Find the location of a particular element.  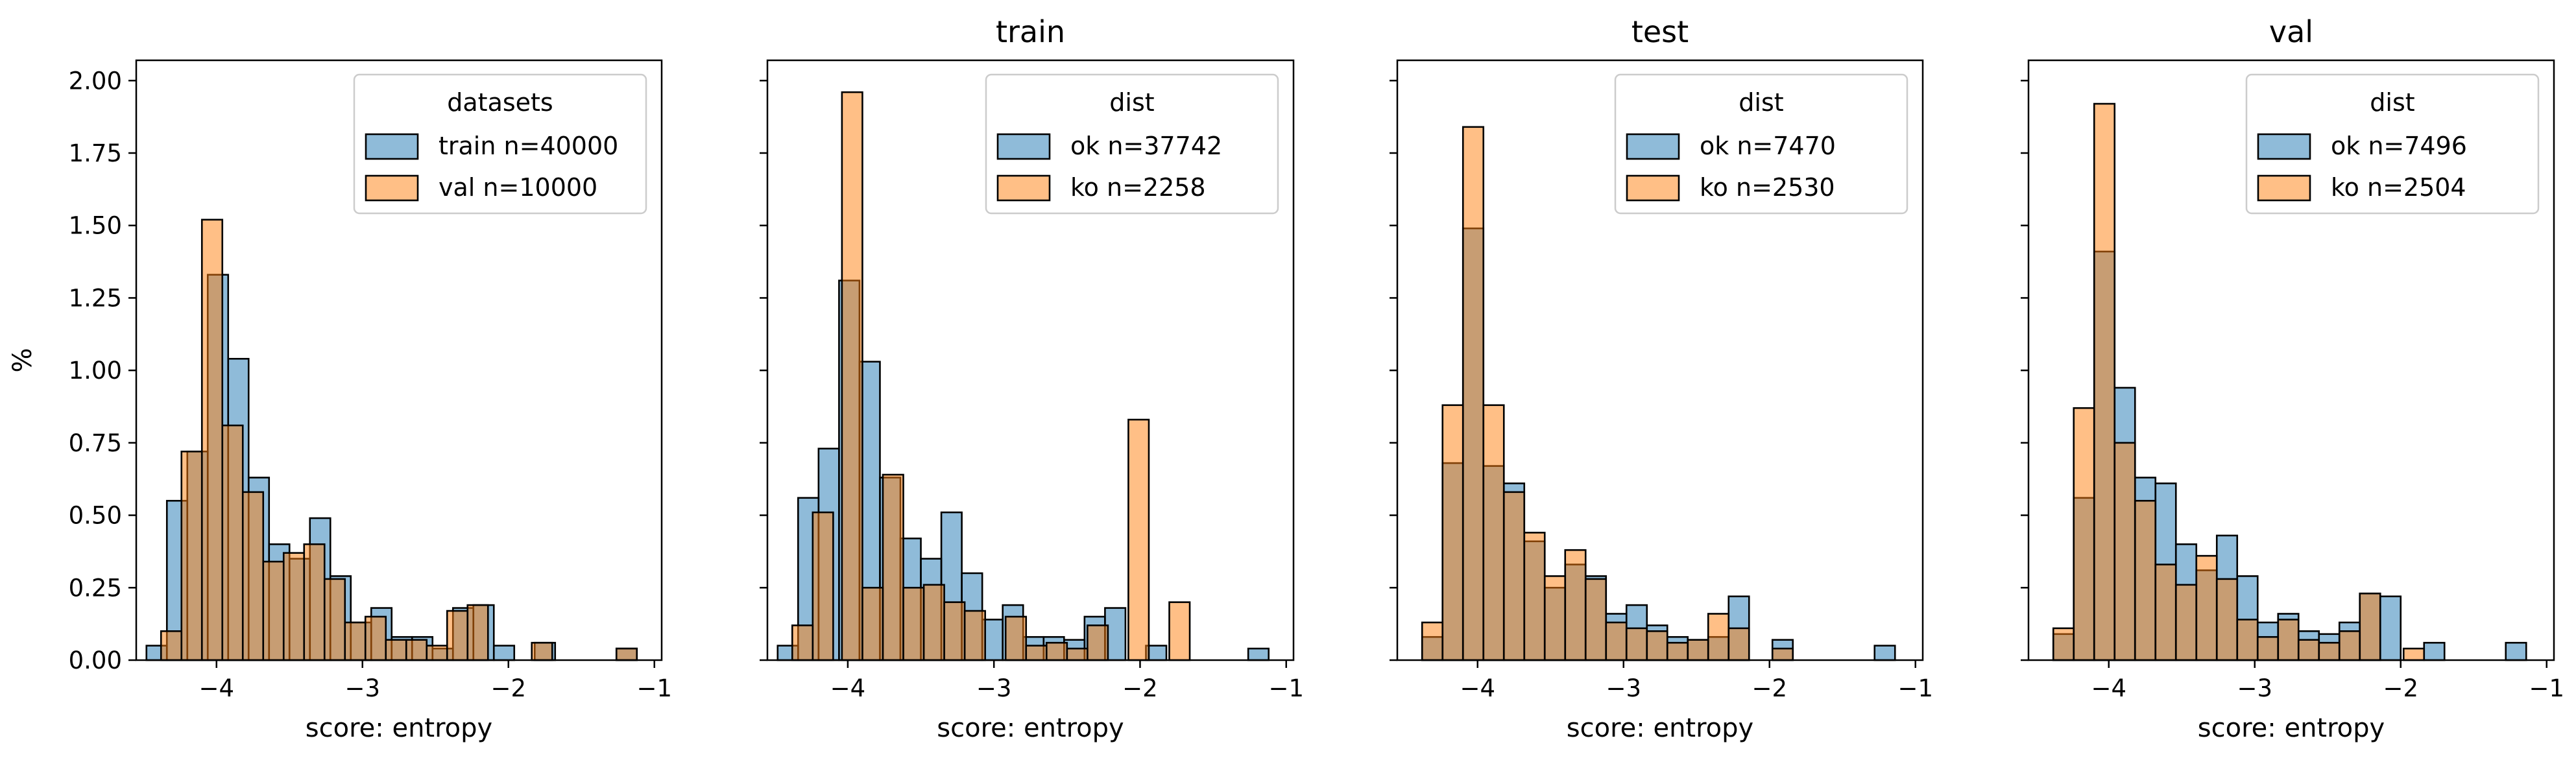

y-tick-label: 1.25 is located at coordinates (95, 298).